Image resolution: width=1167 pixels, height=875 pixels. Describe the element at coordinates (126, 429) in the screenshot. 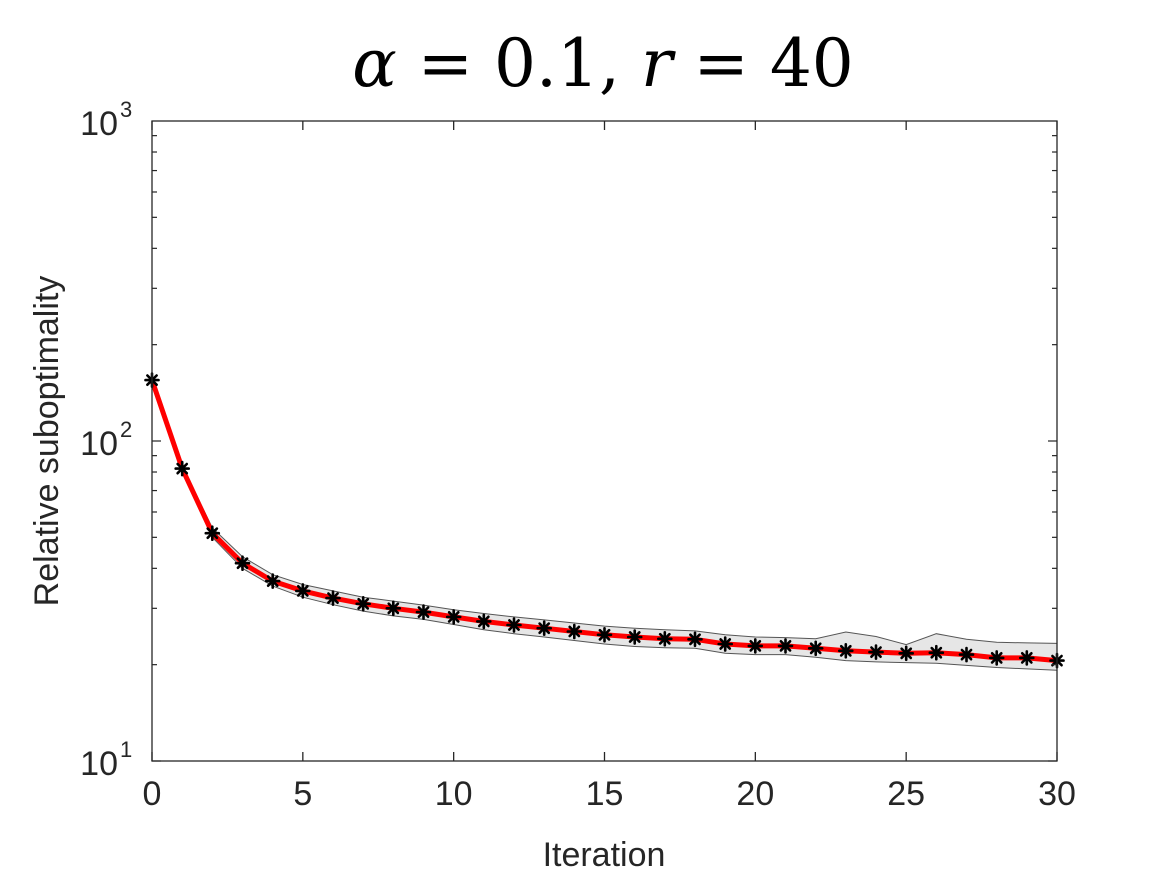

I see `y-tick-label-exponent: 2` at that location.